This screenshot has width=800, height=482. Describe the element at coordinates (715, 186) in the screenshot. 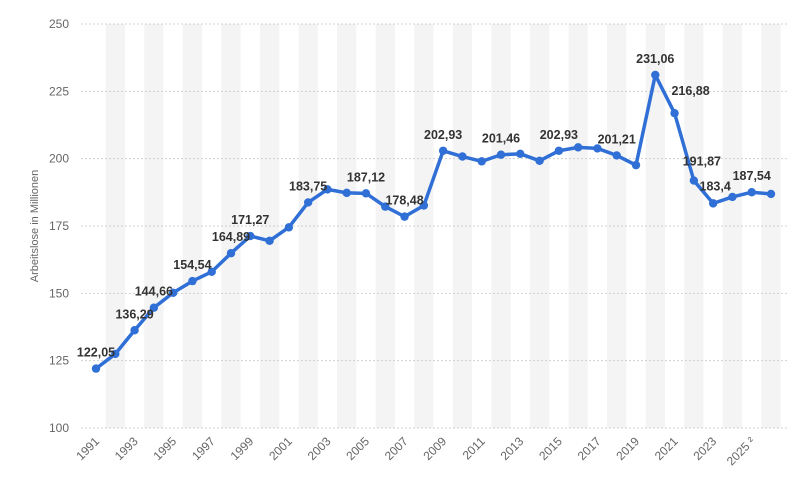

I see `data-label: 183,4` at that location.